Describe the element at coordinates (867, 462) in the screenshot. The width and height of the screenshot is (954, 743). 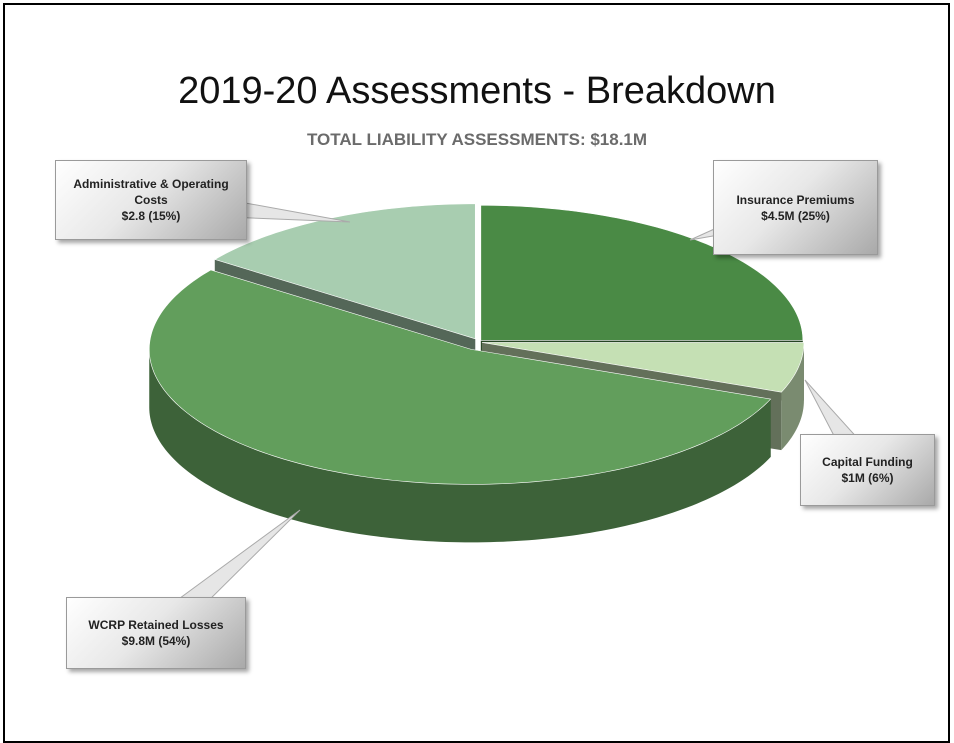
I see `callout-category: Capital Funding` at that location.